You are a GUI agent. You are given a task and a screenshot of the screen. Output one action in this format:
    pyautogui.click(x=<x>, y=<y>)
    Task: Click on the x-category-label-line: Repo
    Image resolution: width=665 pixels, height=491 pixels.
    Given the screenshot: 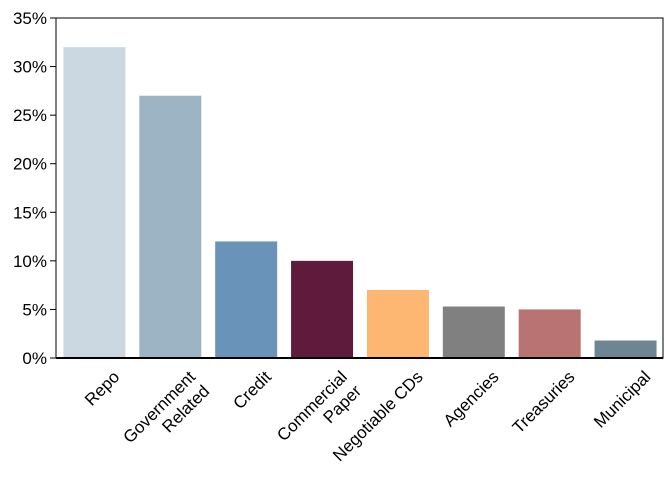 What is the action you would take?
    pyautogui.click(x=102, y=388)
    